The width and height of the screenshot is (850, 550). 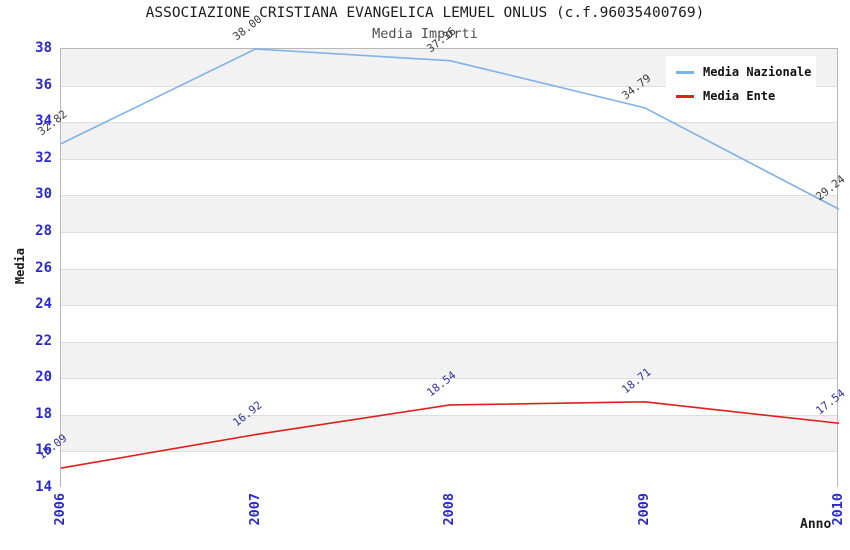 I want to click on x-tick-label: 2007, so click(x=254, y=509).